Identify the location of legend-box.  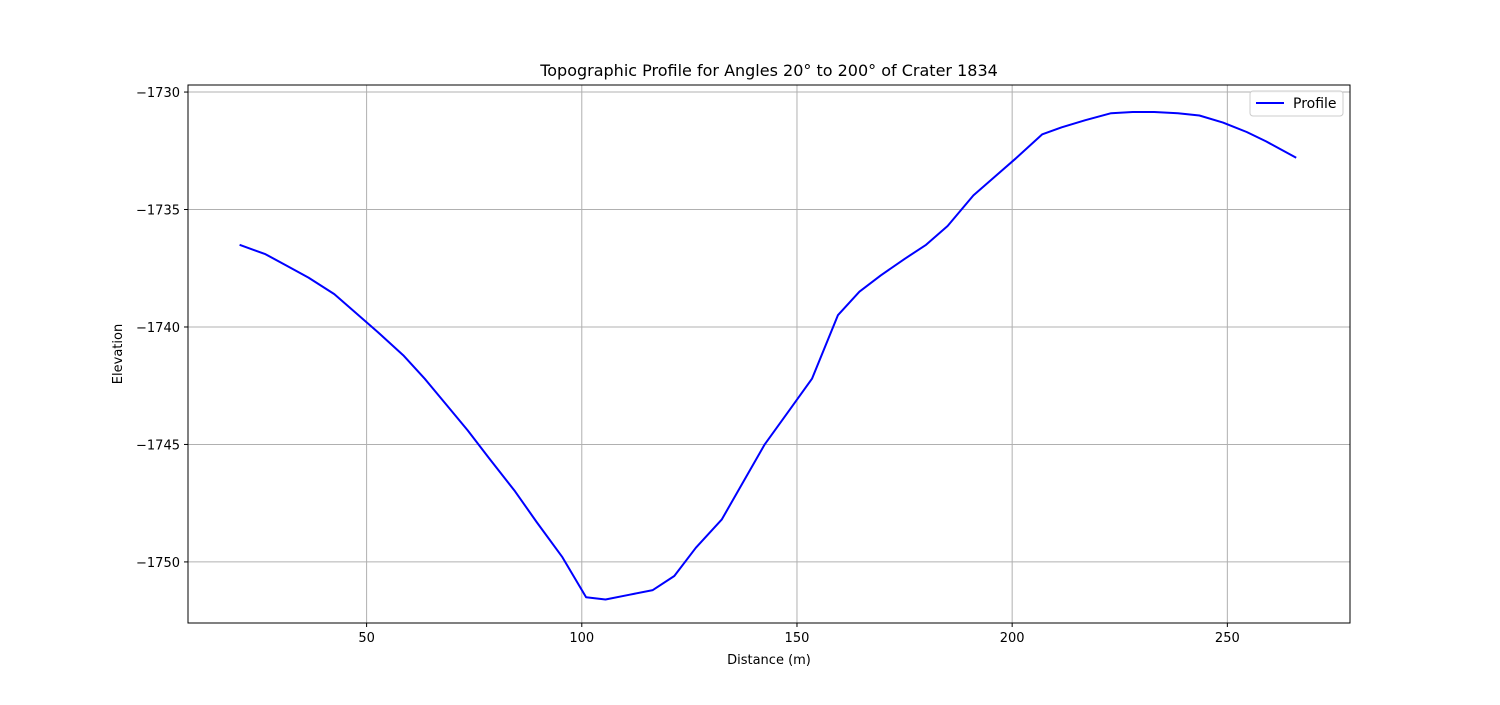
(1296, 103).